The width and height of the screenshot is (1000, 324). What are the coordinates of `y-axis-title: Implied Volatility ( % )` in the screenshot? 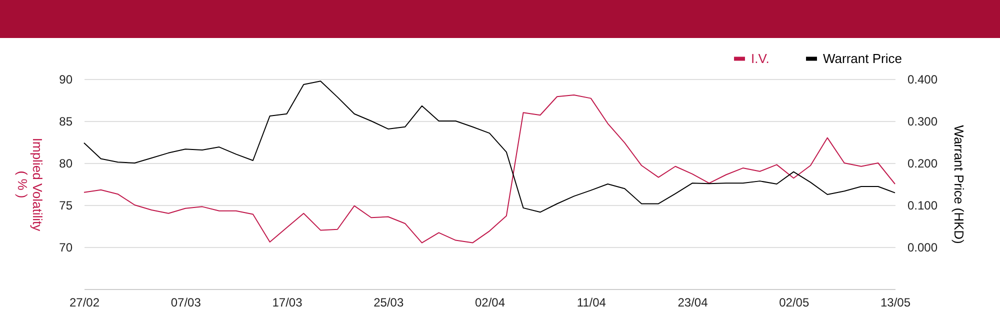 It's located at (30, 185).